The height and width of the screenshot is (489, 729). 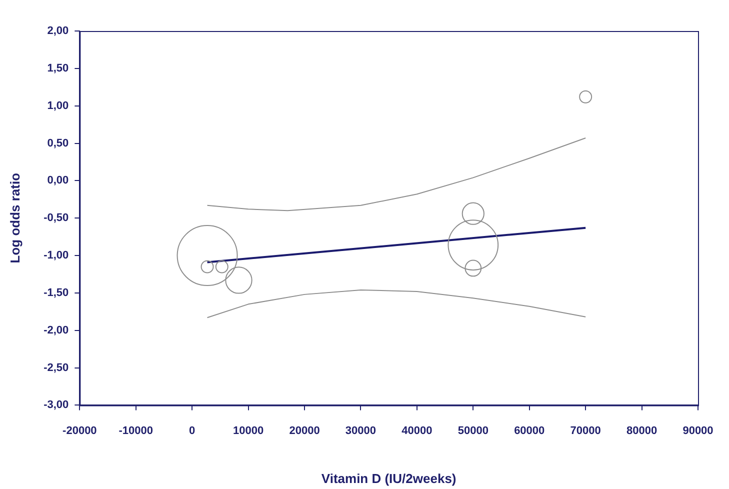 What do you see at coordinates (360, 430) in the screenshot?
I see `x-tick-label: 30000` at bounding box center [360, 430].